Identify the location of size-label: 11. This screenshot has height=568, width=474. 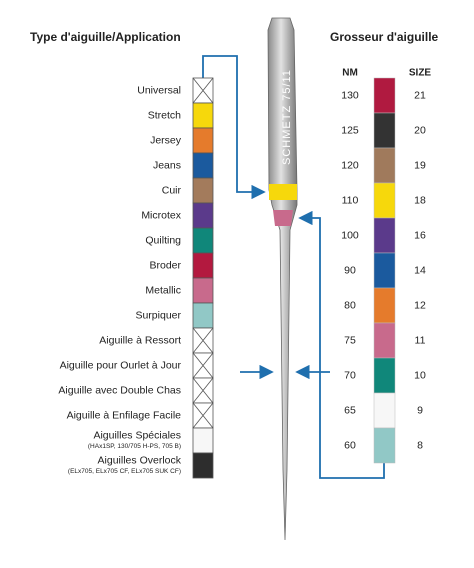
(420, 340).